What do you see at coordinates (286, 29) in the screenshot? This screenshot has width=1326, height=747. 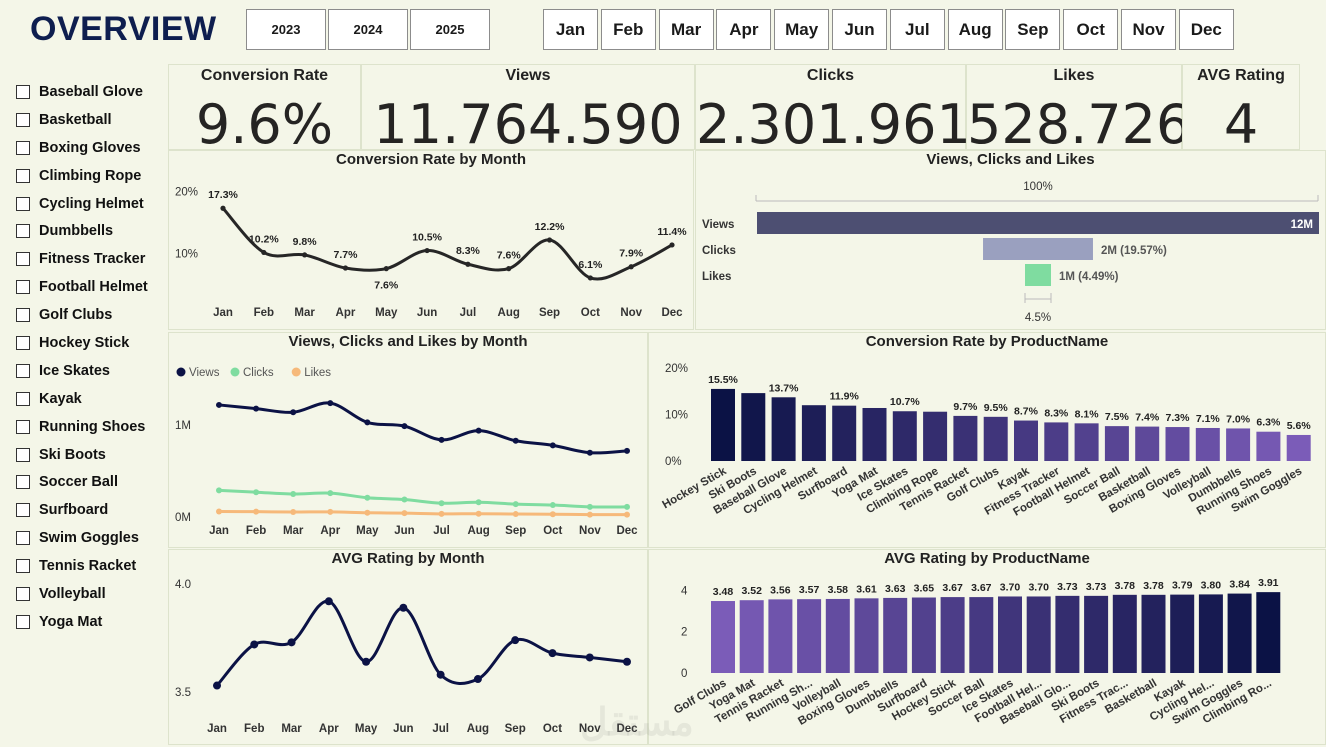 I see `year-button-2023: 2023` at bounding box center [286, 29].